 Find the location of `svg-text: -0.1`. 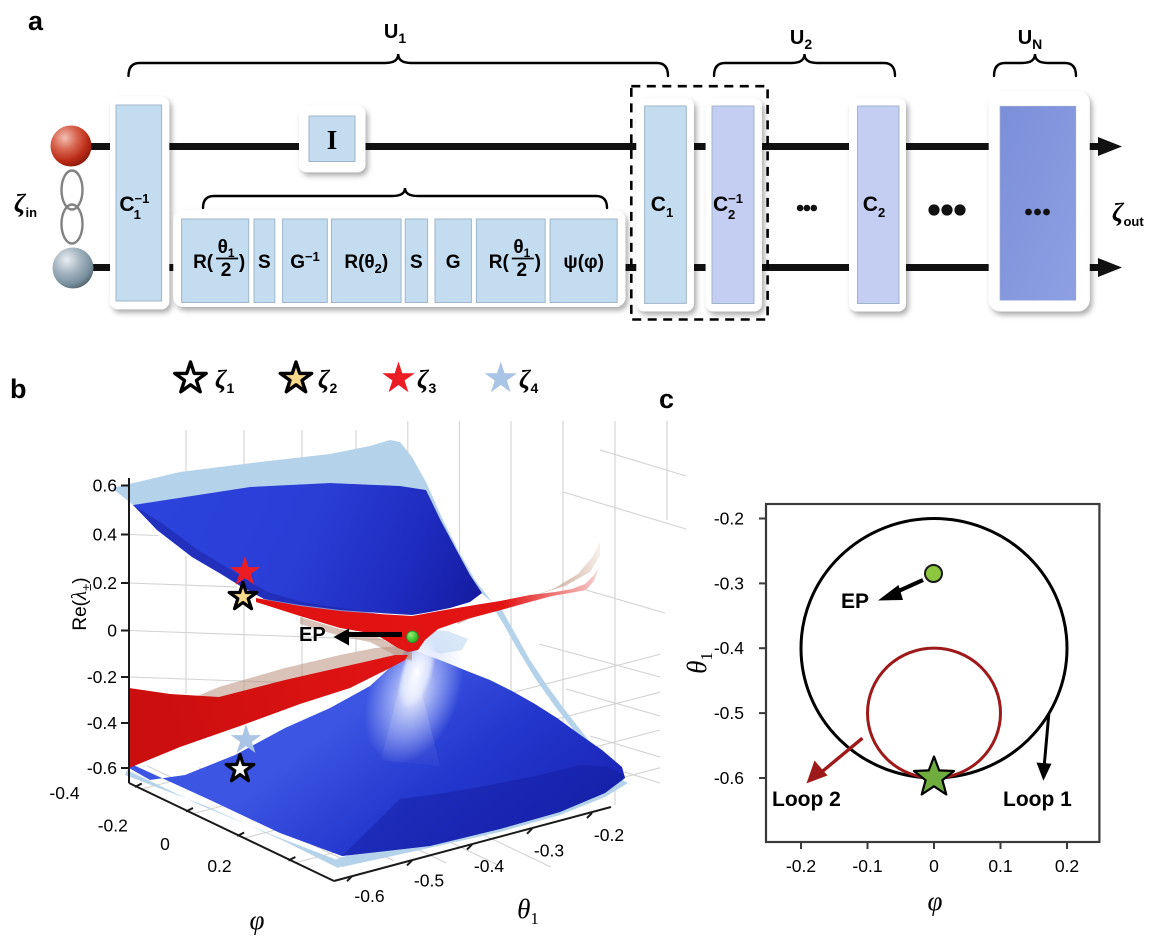

svg-text: -0.1 is located at coordinates (867, 866).